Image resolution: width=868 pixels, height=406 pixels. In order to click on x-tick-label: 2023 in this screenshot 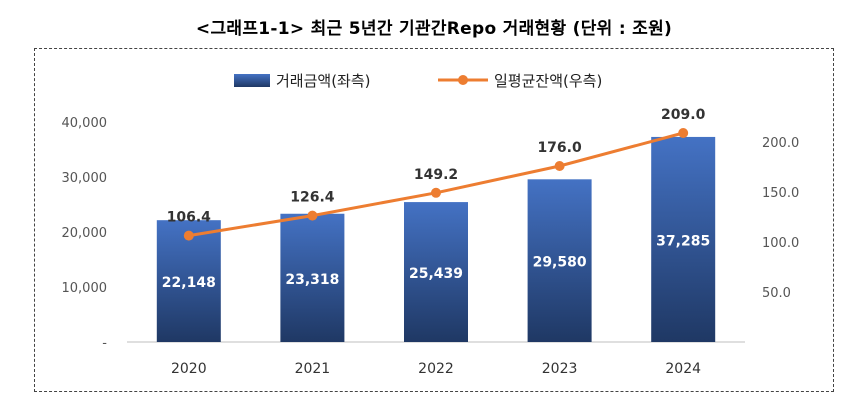, I will do `click(560, 369)`.